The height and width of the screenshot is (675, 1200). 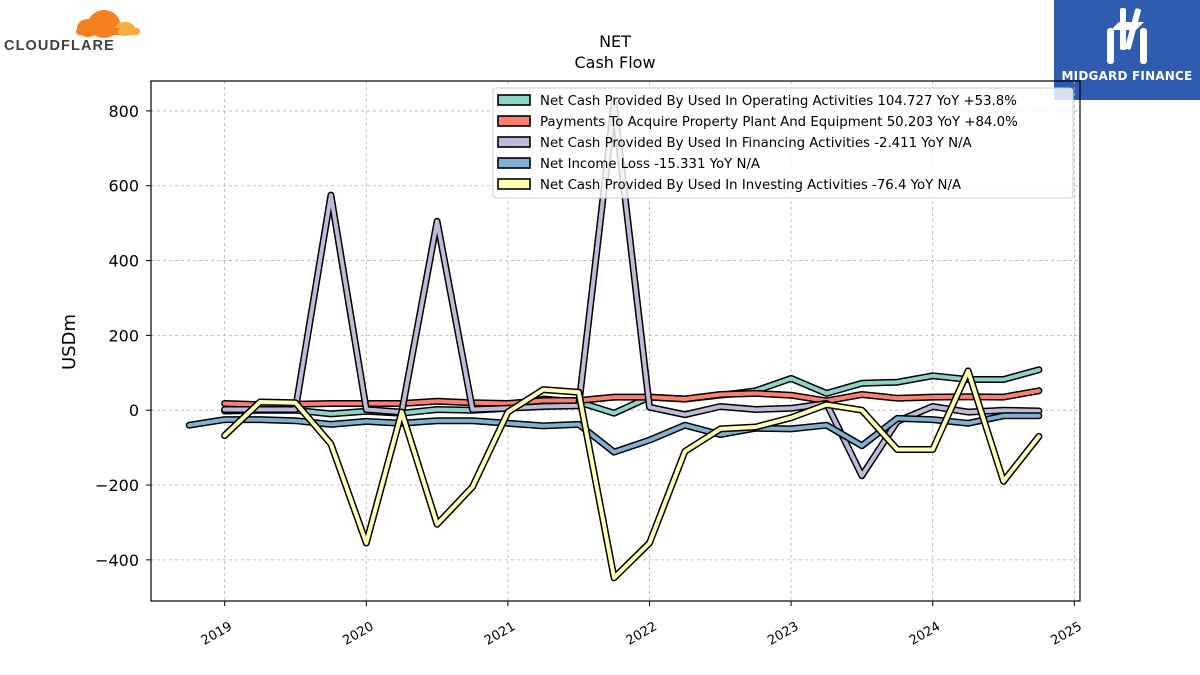 I want to click on chart-subtitle: Cash Flow, so click(x=614, y=62).